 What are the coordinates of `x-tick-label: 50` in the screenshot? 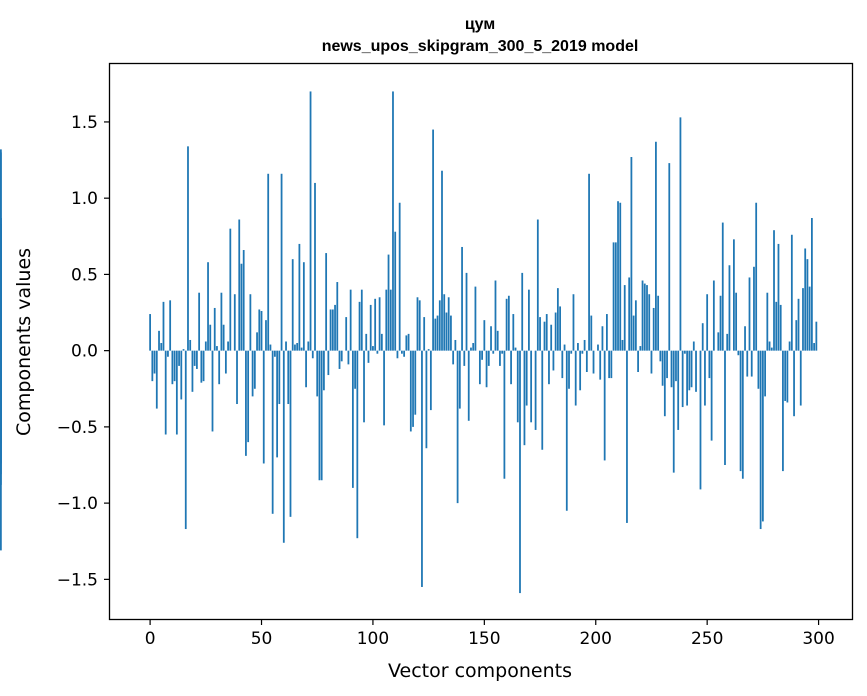 It's located at (262, 639).